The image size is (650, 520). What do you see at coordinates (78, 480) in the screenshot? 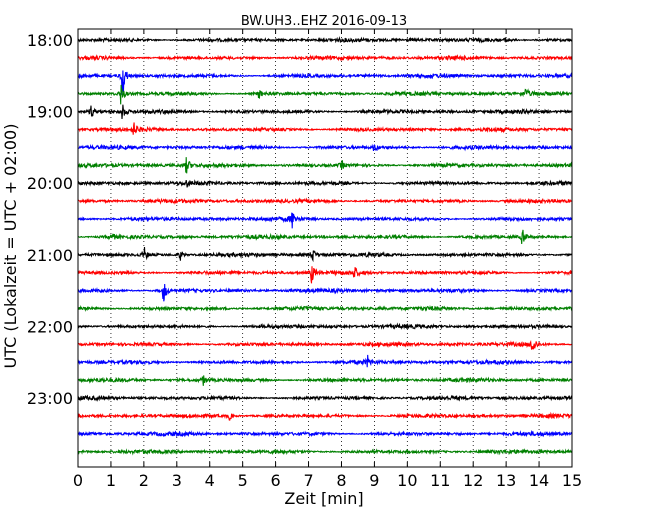
I see `x-tick-label: 0` at bounding box center [78, 480].